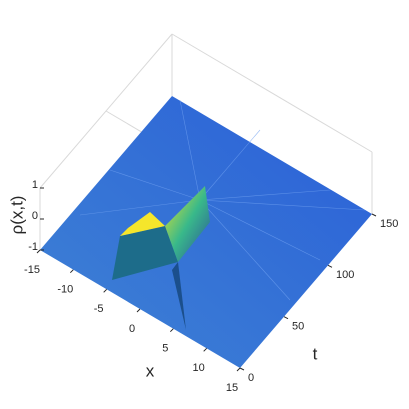 The image size is (409, 409). Describe the element at coordinates (35, 216) in the screenshot. I see `z-tick-label: 0` at that location.